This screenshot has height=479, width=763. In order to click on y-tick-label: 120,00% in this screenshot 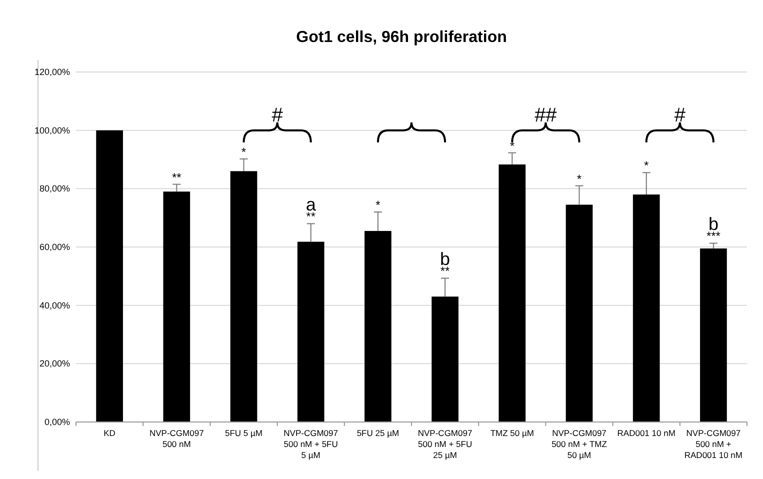, I will do `click(52, 72)`.